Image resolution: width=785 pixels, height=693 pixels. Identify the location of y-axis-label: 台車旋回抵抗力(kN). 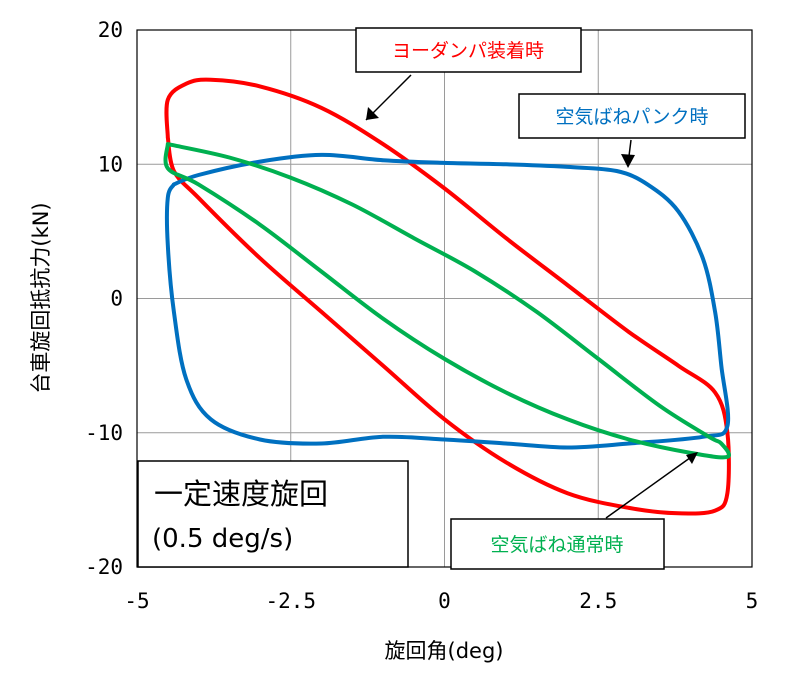
(41, 297).